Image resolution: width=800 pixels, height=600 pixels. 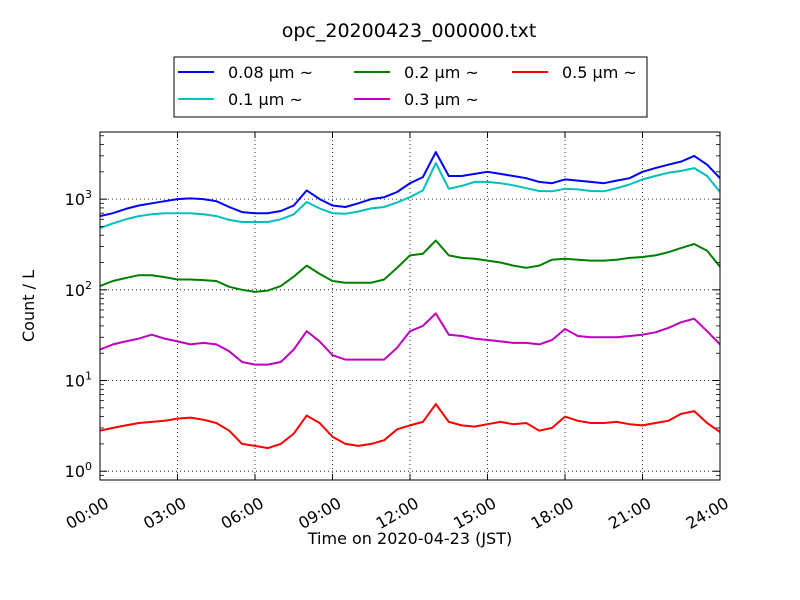 What do you see at coordinates (28, 306) in the screenshot?
I see `y-axis-label: Count / L` at bounding box center [28, 306].